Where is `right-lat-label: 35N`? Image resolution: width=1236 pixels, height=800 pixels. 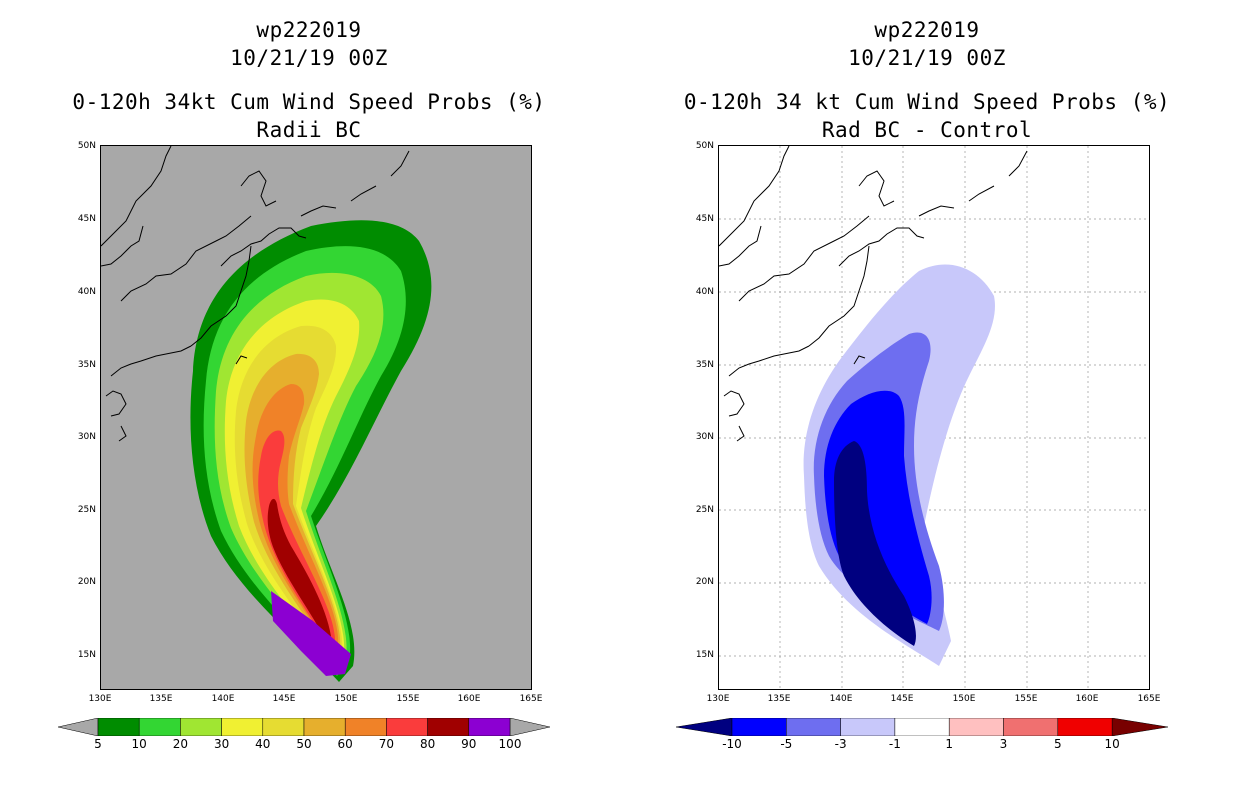 right-lat-label: 35N is located at coordinates (704, 365).